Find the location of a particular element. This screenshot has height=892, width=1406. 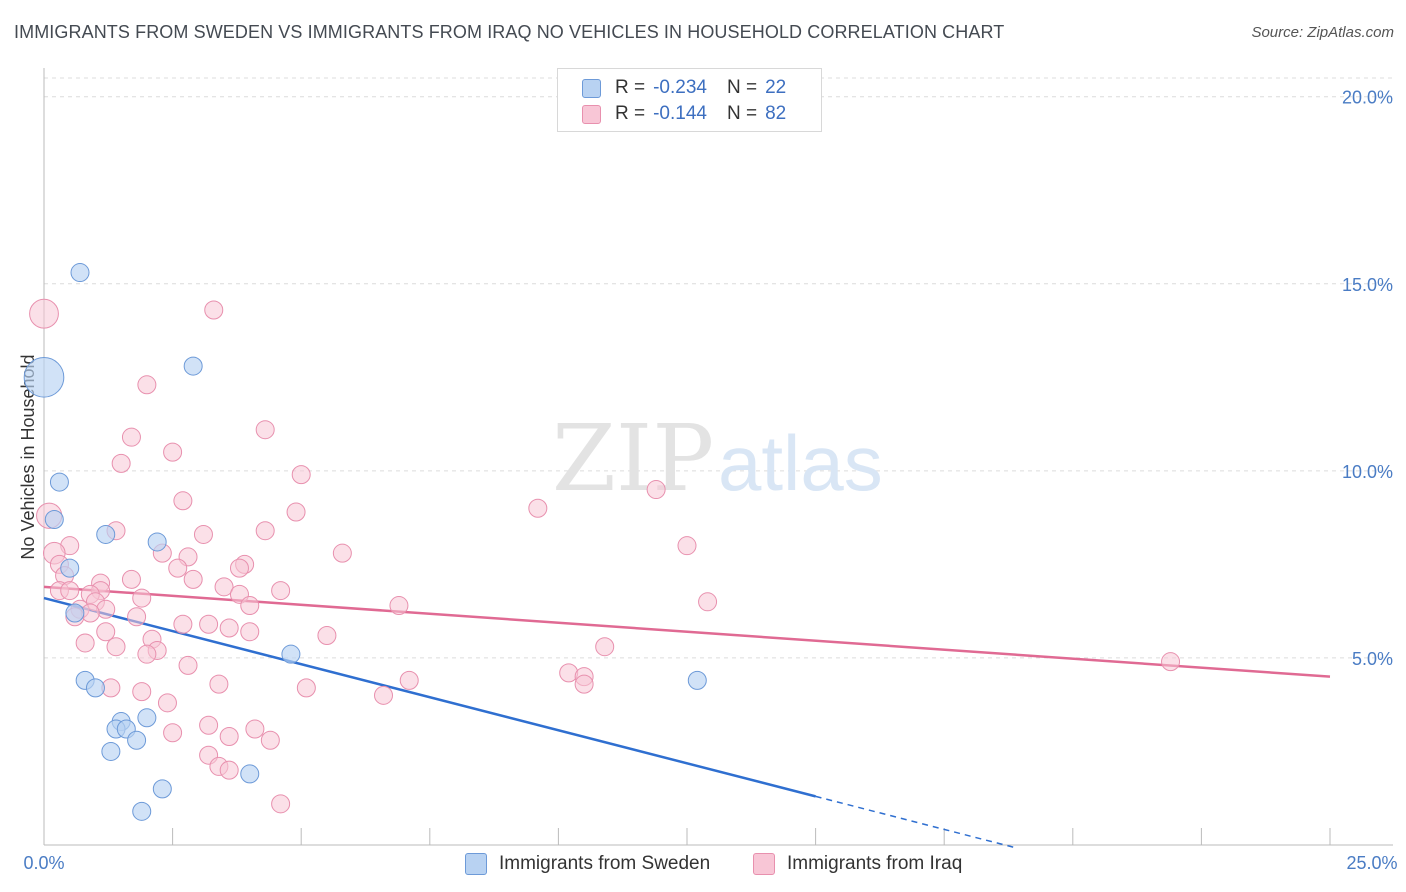

y-tick-label: 5.0% is located at coordinates (1372, 659).